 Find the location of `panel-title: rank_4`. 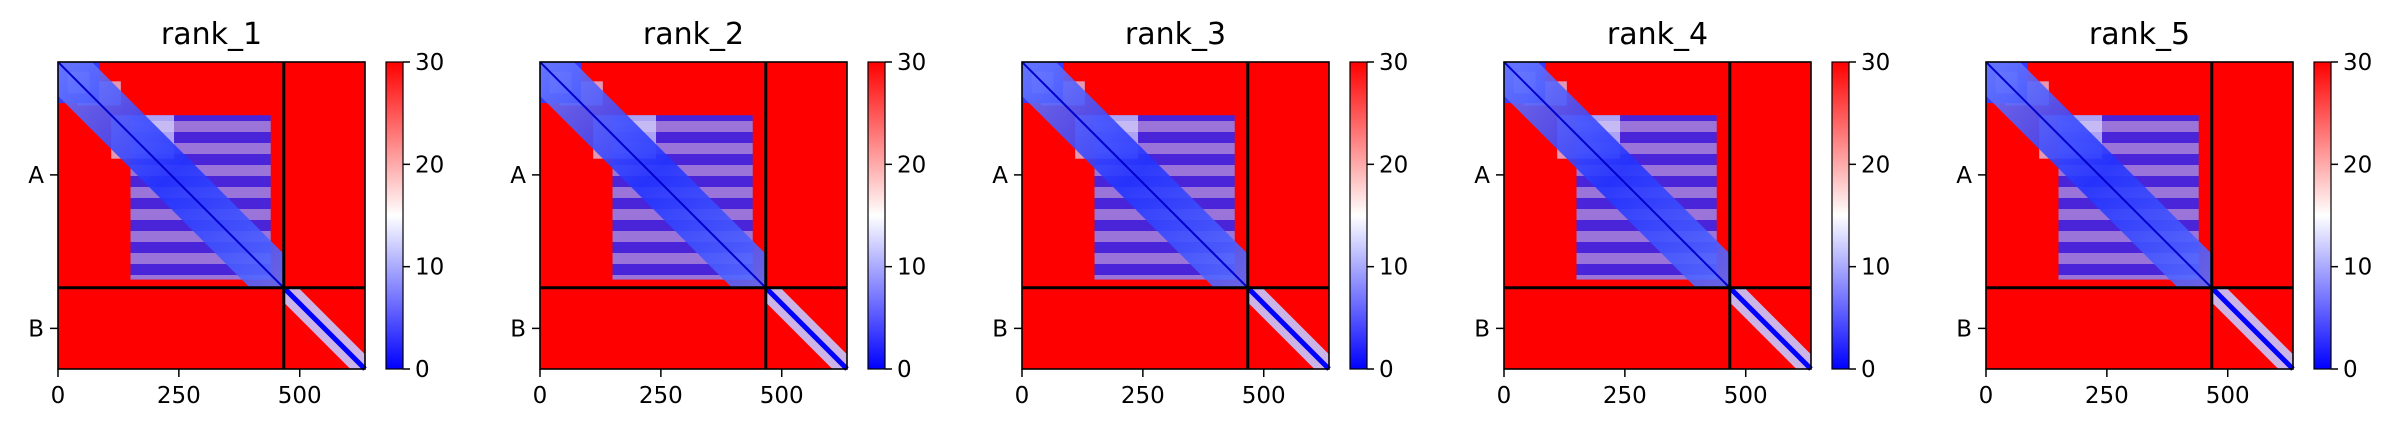

panel-title: rank_4 is located at coordinates (1657, 34).